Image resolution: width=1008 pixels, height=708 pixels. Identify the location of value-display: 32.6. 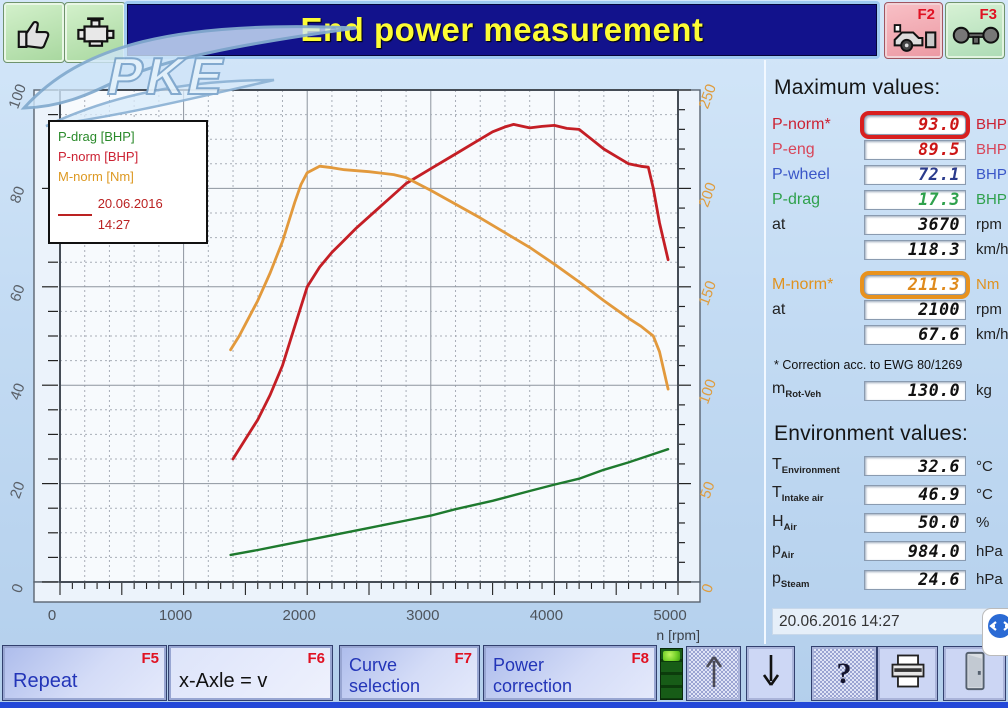
(915, 466).